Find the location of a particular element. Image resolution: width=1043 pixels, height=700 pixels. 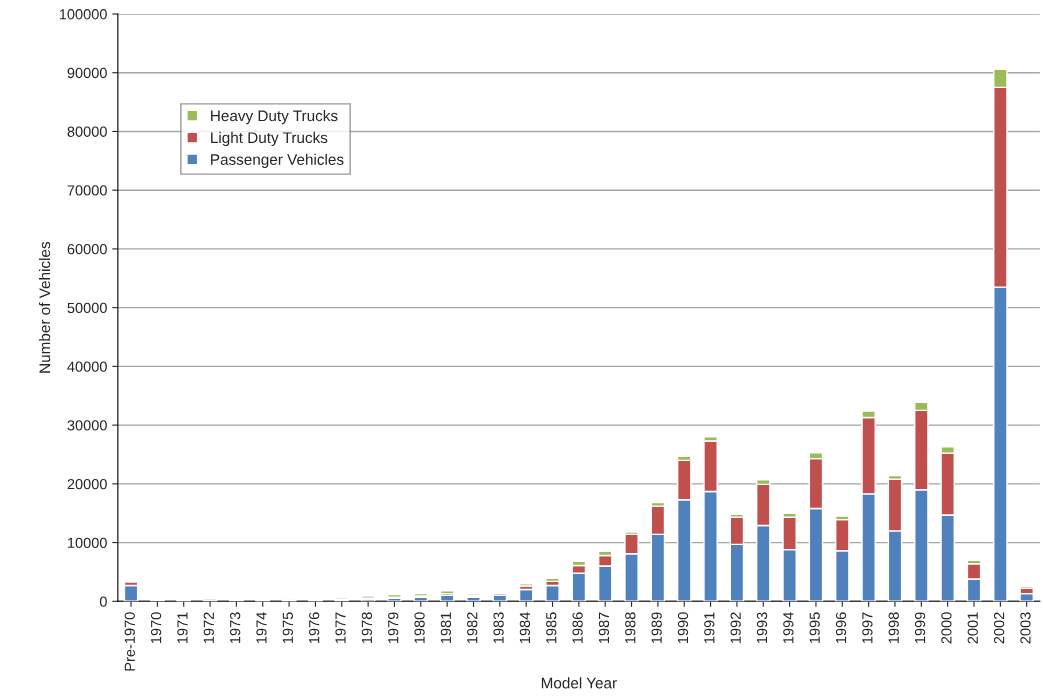

x-tick-label: 1978 is located at coordinates (367, 628).